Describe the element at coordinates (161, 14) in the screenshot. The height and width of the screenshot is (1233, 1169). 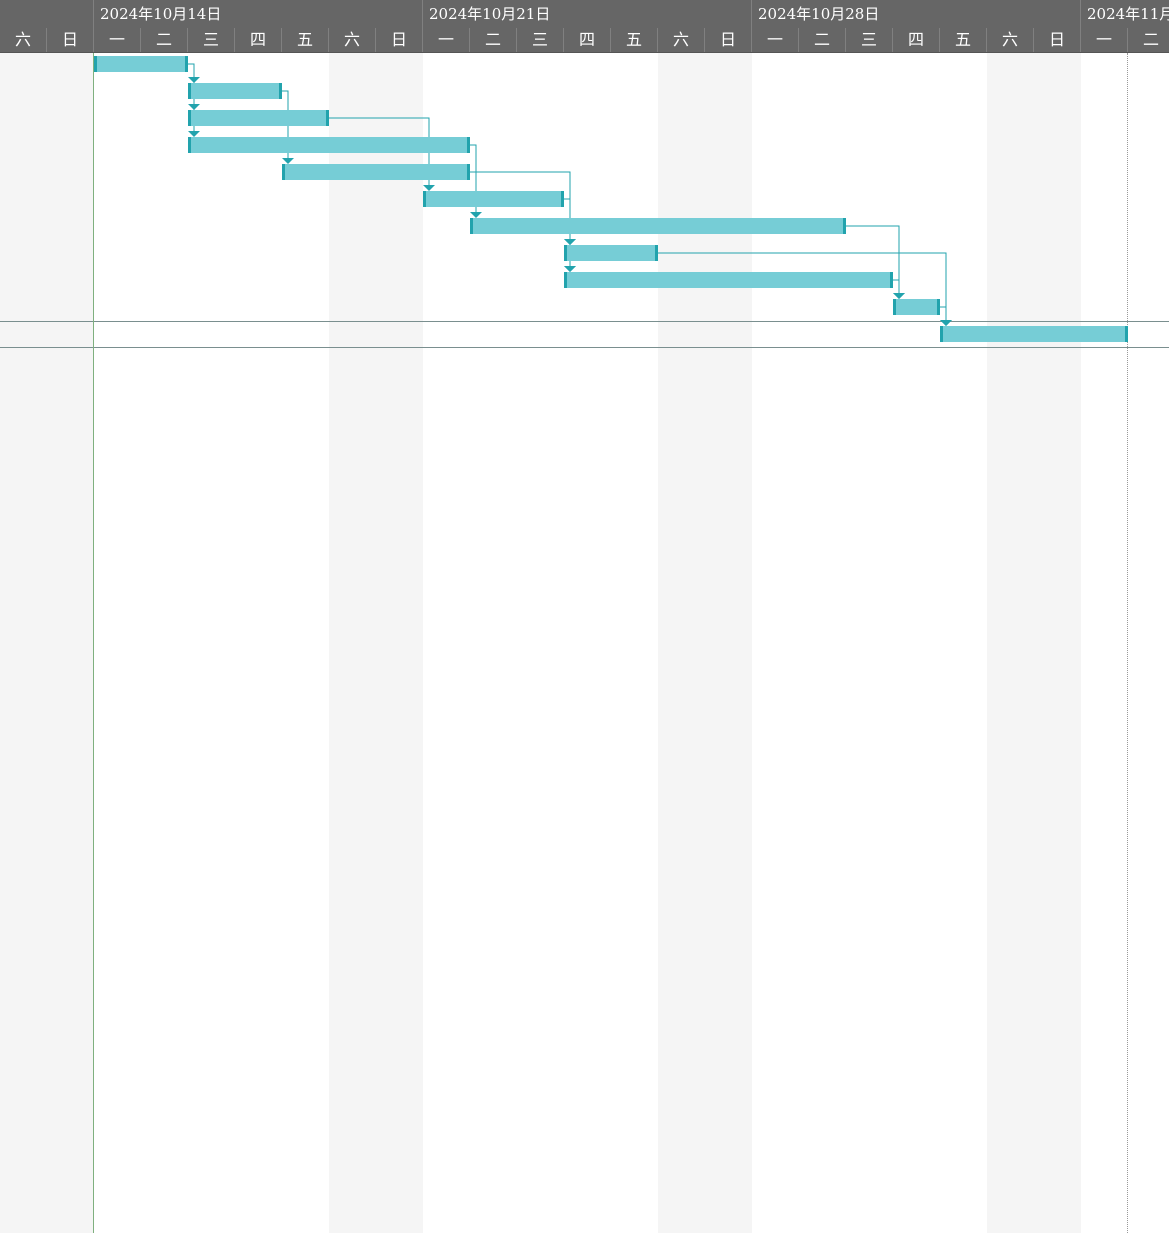
I see `week-header-label: 2024年10月14日` at that location.